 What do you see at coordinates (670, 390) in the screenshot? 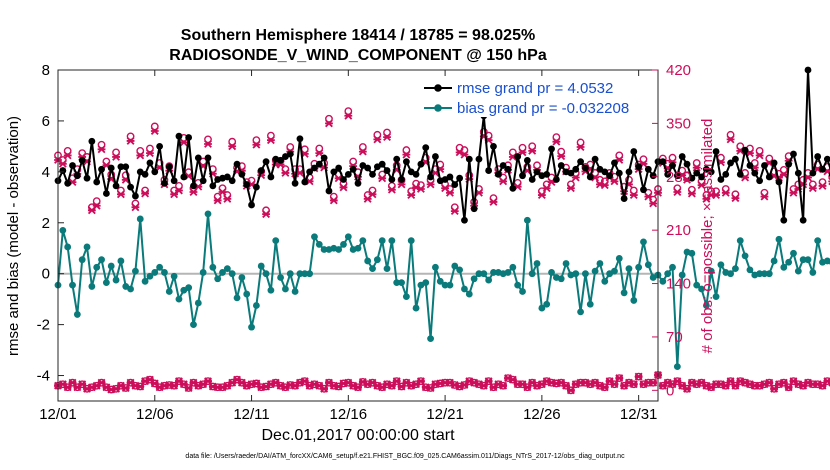
I see `y-tick-label-right: 0` at bounding box center [670, 390].